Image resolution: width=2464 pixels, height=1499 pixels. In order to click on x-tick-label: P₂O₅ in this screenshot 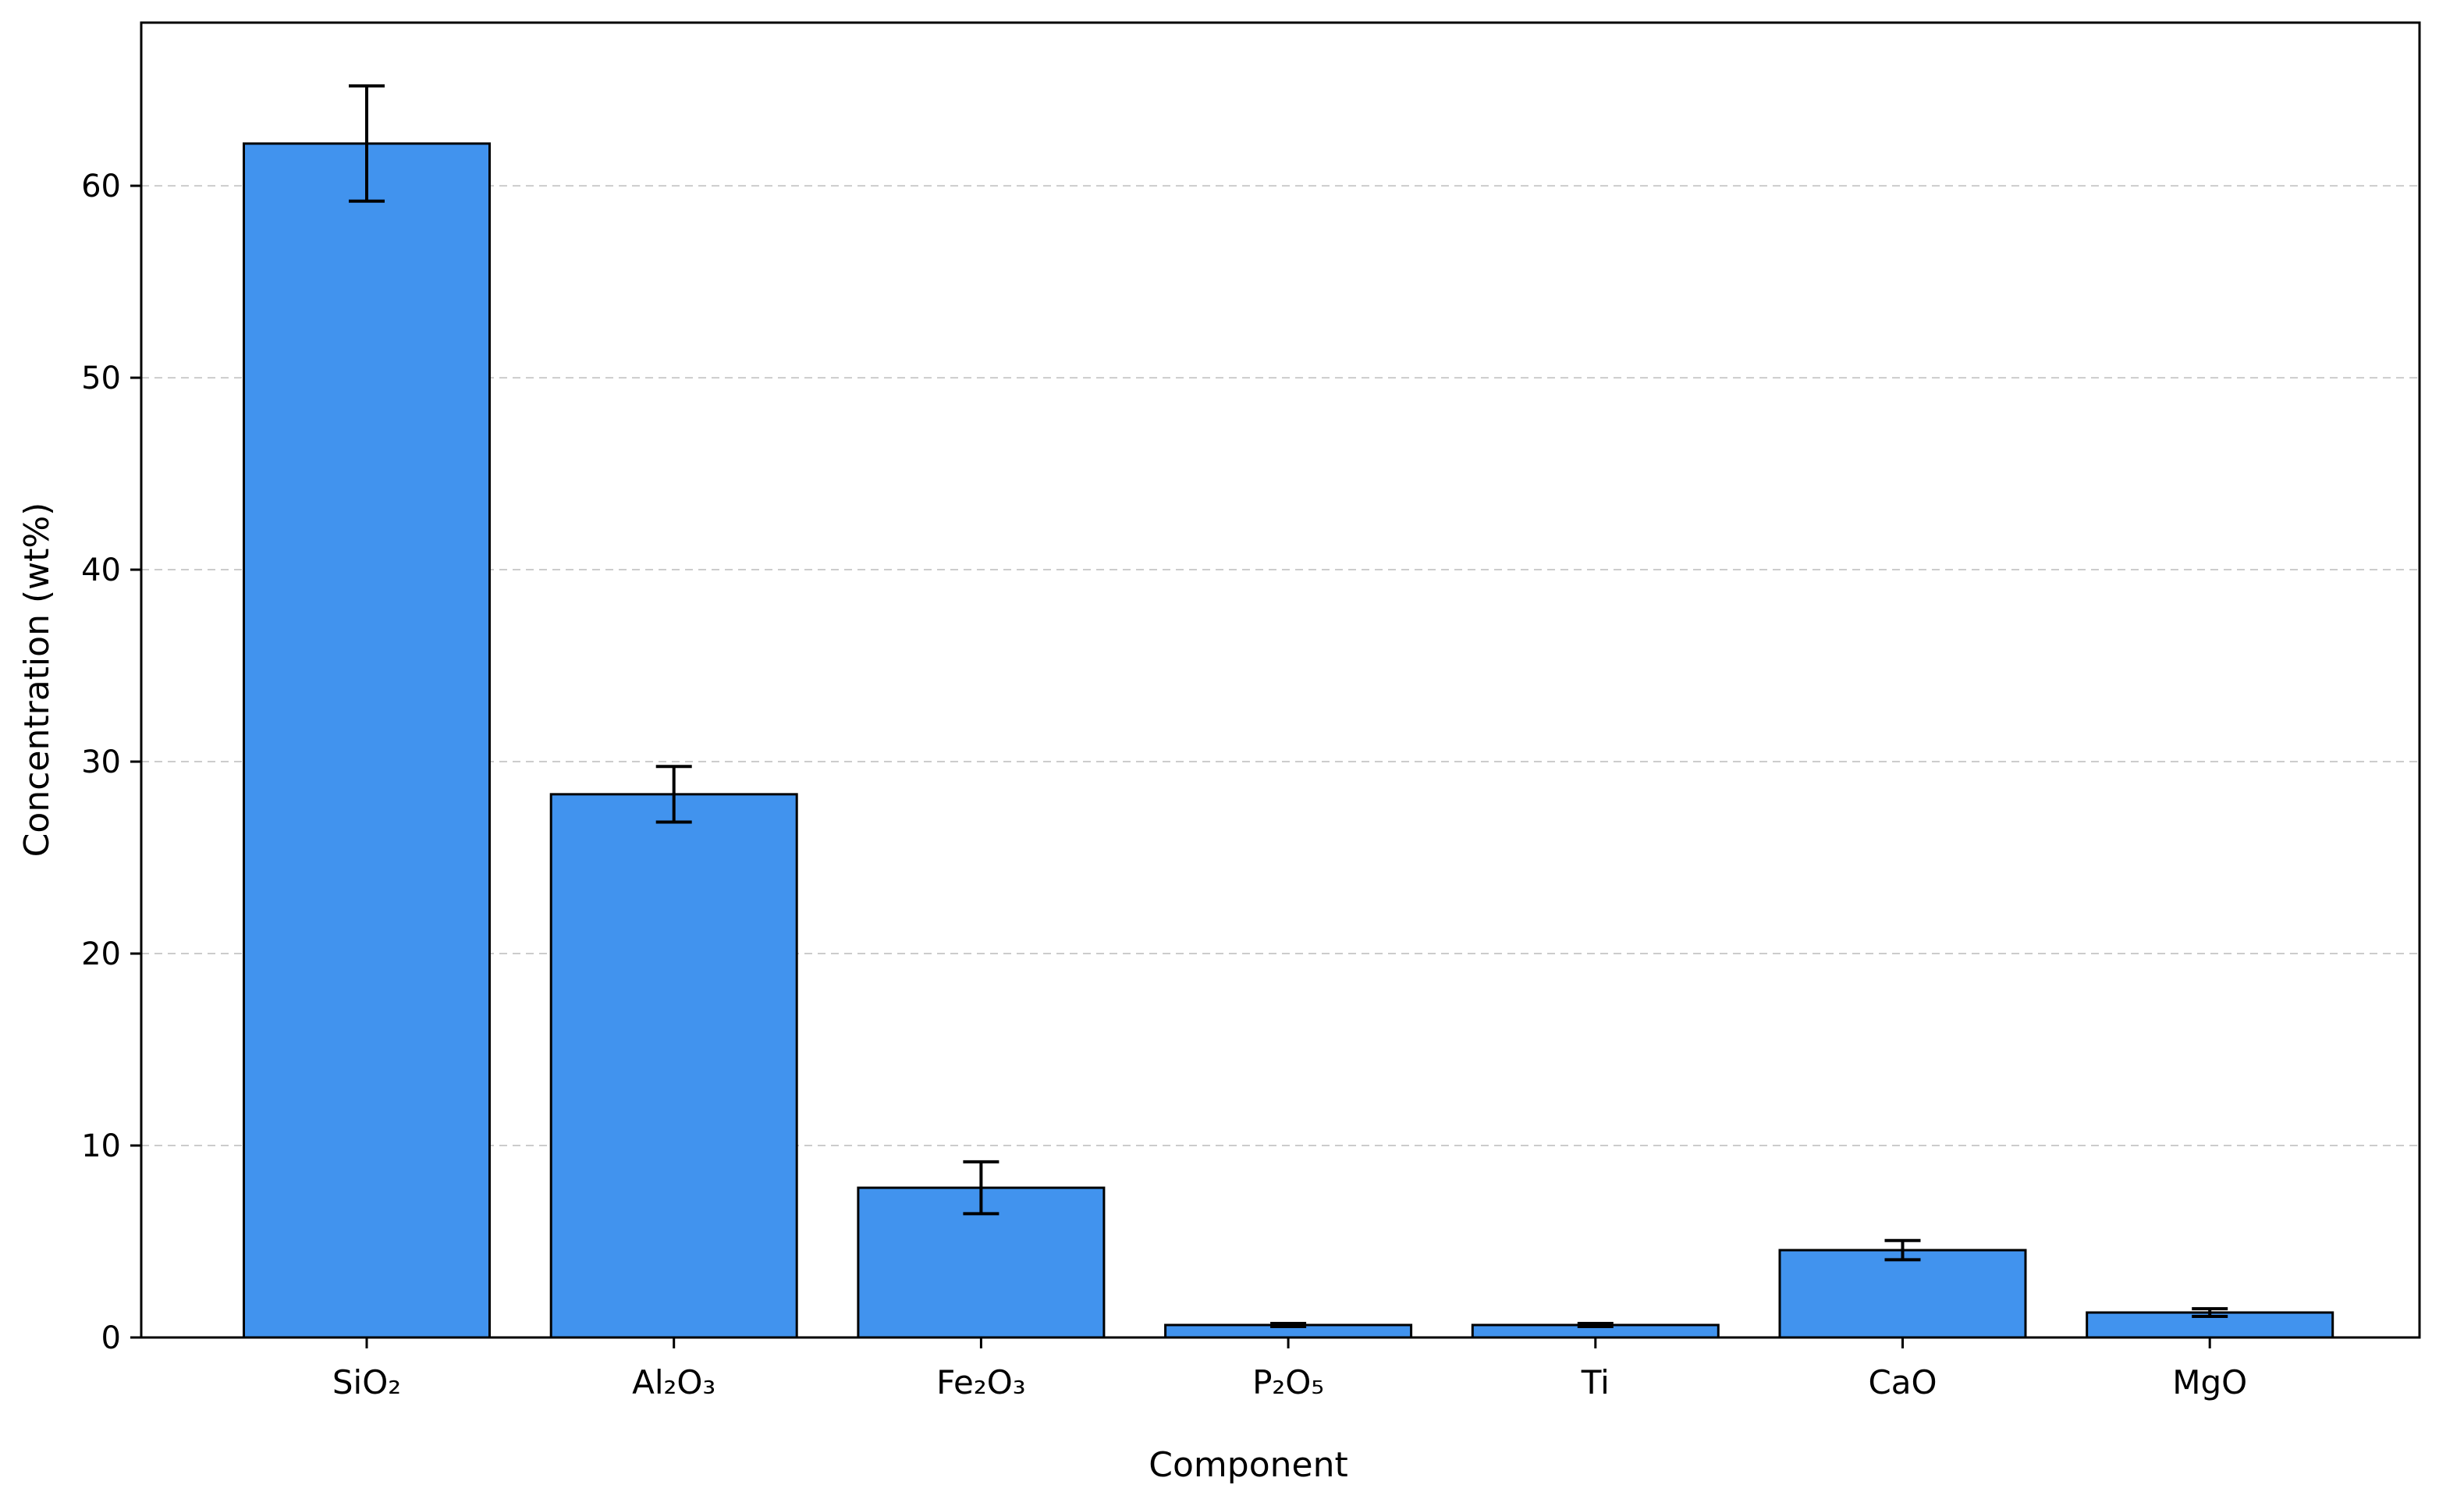, I will do `click(1288, 1382)`.